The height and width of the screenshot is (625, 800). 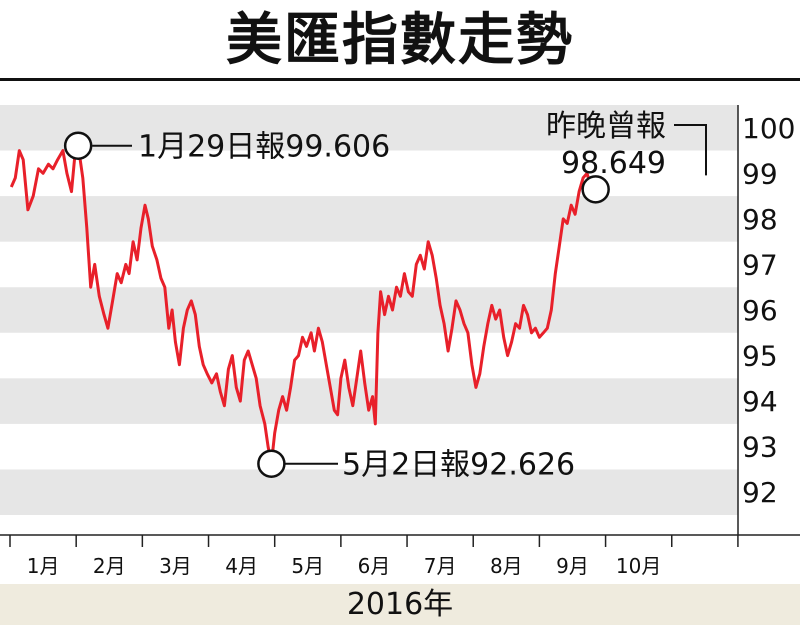 I want to click on x-tick-label: 6月, so click(x=374, y=566).